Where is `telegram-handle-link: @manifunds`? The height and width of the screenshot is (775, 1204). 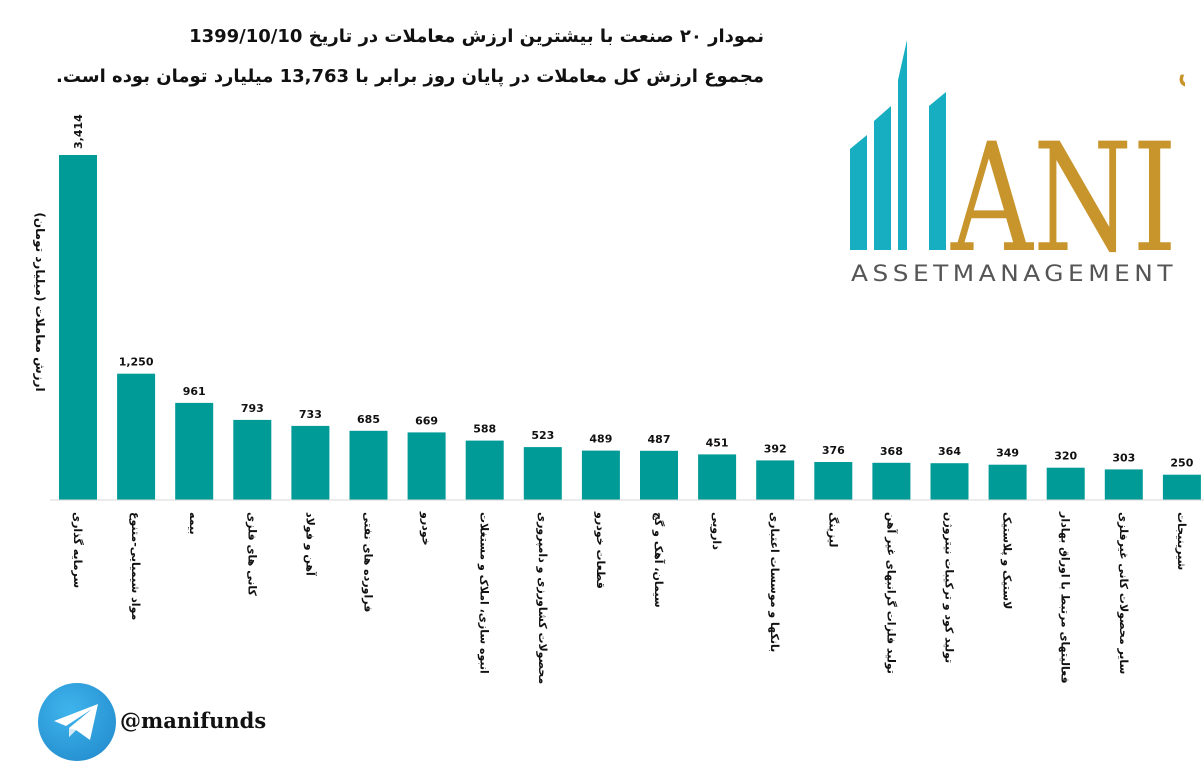 telegram-handle-link: @manifunds is located at coordinates (193, 720).